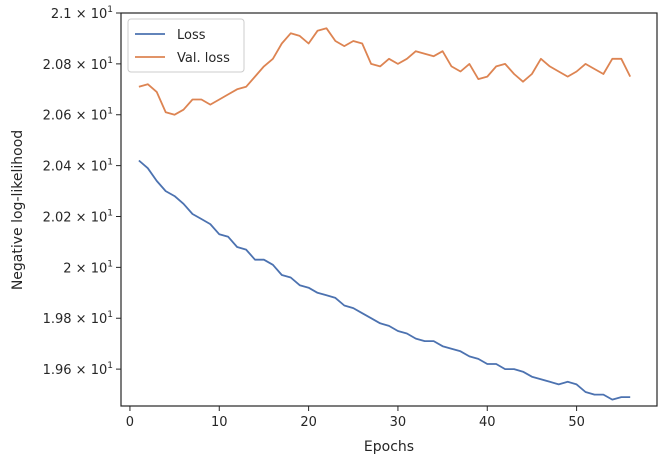 This screenshot has height=465, width=667. I want to click on x-tick-label: 10, so click(219, 422).